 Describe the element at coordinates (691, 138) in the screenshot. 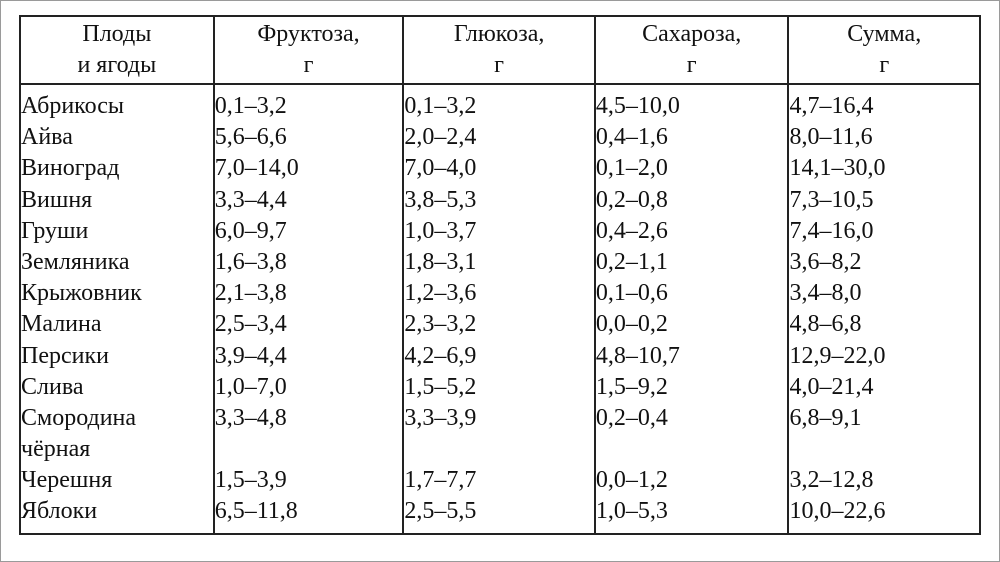

I see `cell-sucrose: 0,4–1,6` at that location.